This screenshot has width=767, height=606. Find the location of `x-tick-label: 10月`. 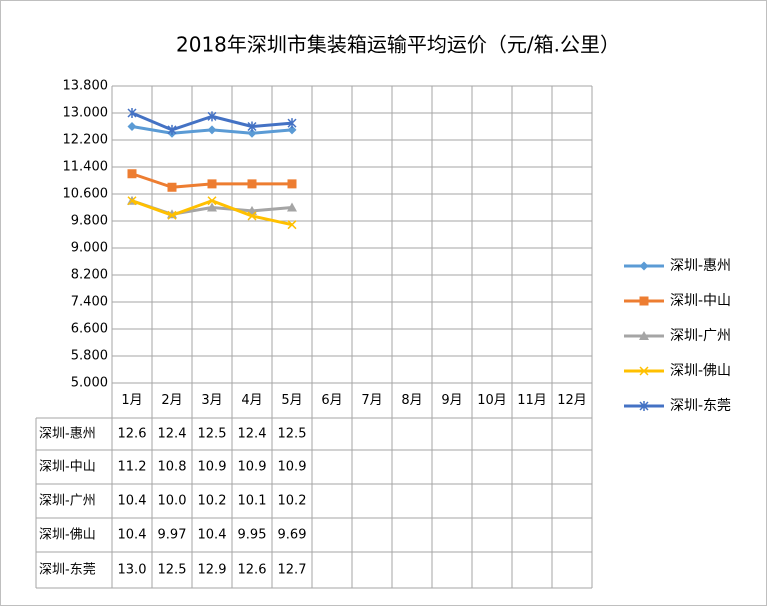

x-tick-label: 10月 is located at coordinates (492, 400).